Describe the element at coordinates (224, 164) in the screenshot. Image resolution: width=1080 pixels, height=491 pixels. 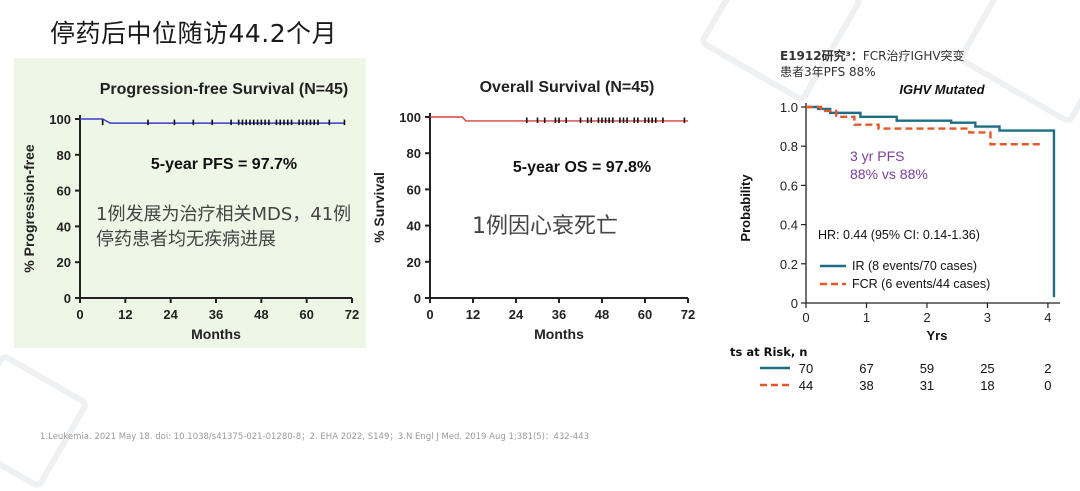
I see `stat-label: 5-year PFS = 97.7%` at that location.